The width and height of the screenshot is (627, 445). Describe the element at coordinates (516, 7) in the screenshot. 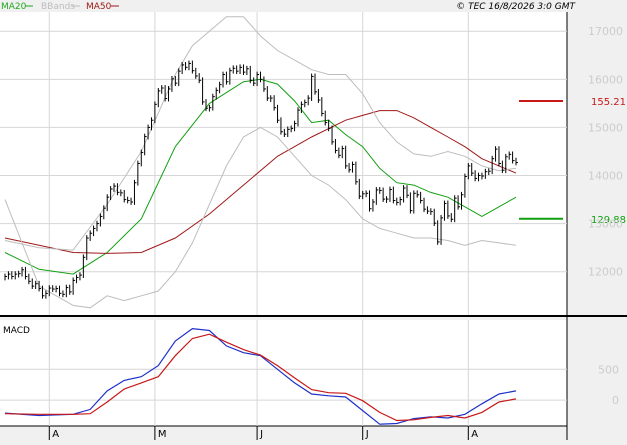

I see `copyright-text: © TEC 16/8/2026 3:0 GMT` at that location.